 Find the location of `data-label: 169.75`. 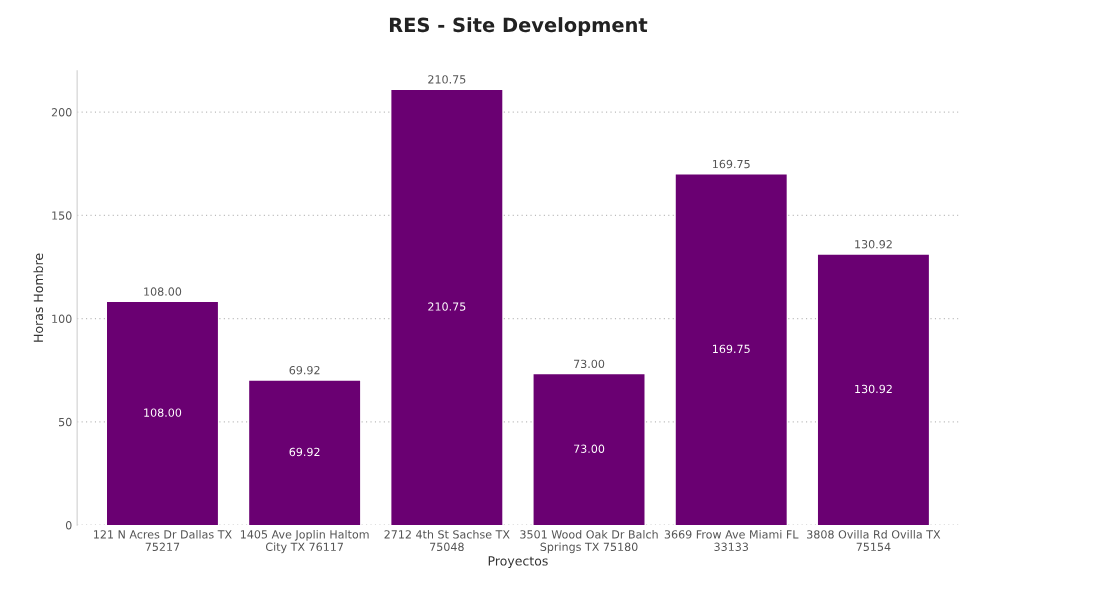

data-label: 169.75 is located at coordinates (731, 164).